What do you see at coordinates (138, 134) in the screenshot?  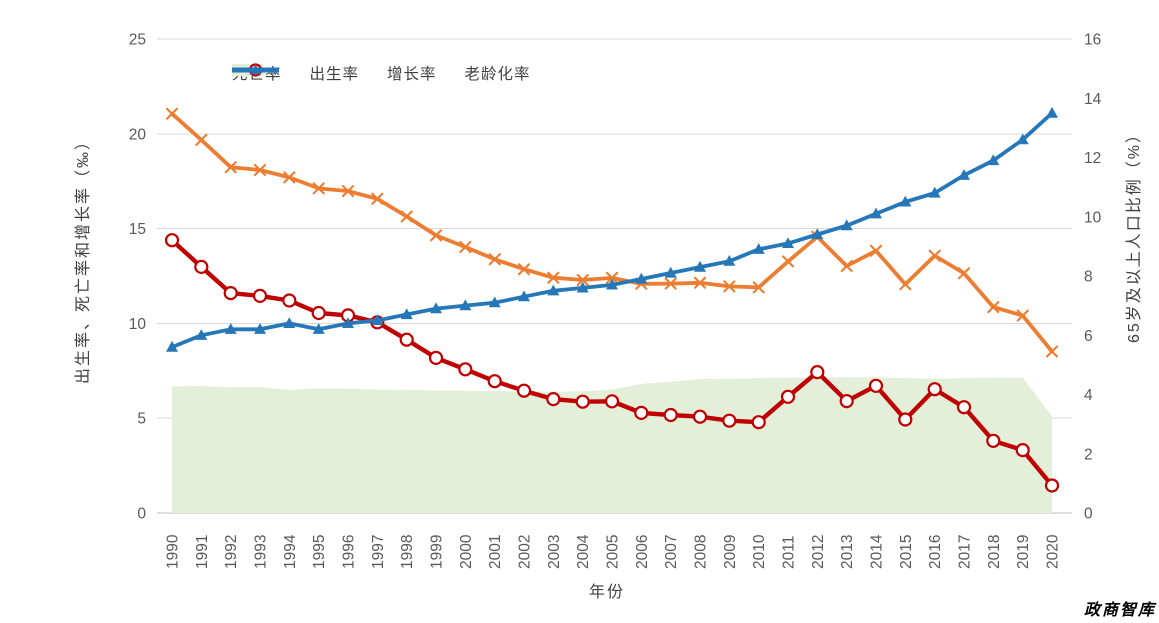 I see `left-axis-tick-label: 20` at bounding box center [138, 134].